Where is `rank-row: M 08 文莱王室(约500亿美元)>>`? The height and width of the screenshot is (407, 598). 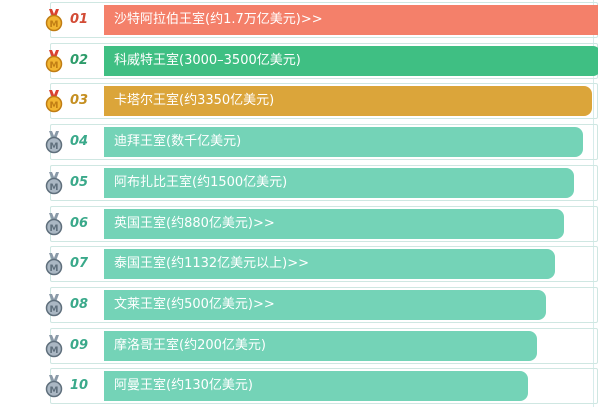 rank-row: M 08 文莱王室(约500亿美元)>> is located at coordinates (321, 305).